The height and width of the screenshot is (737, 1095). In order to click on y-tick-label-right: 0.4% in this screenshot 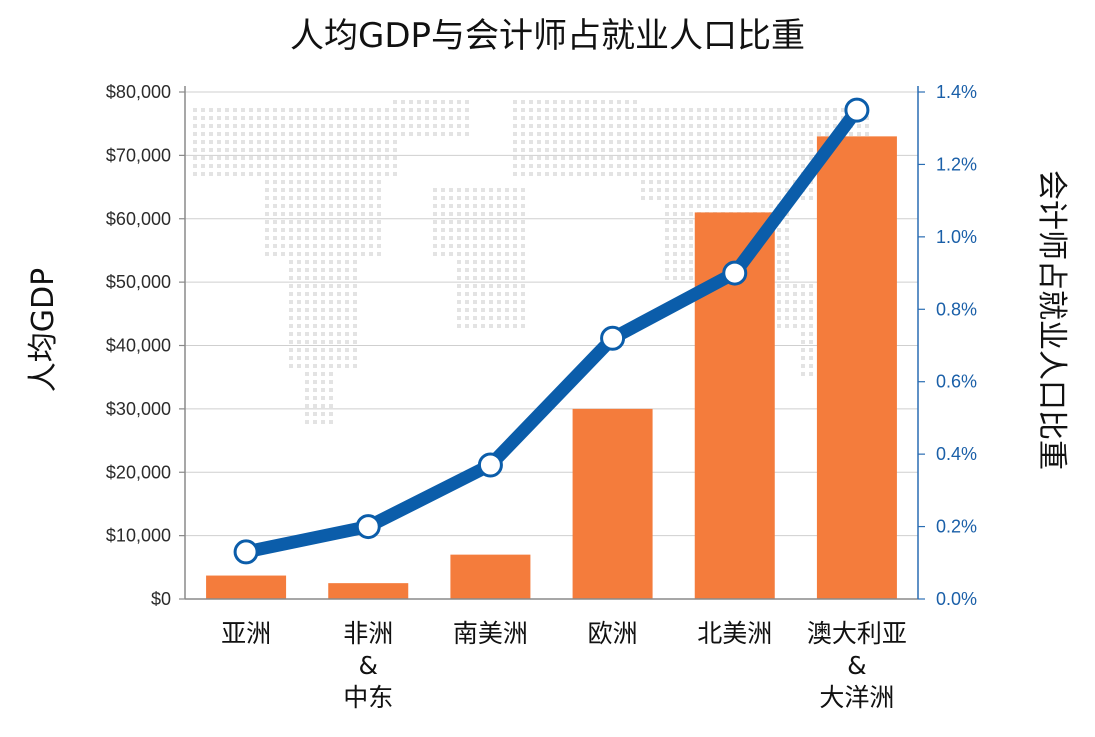, I will do `click(956, 454)`.